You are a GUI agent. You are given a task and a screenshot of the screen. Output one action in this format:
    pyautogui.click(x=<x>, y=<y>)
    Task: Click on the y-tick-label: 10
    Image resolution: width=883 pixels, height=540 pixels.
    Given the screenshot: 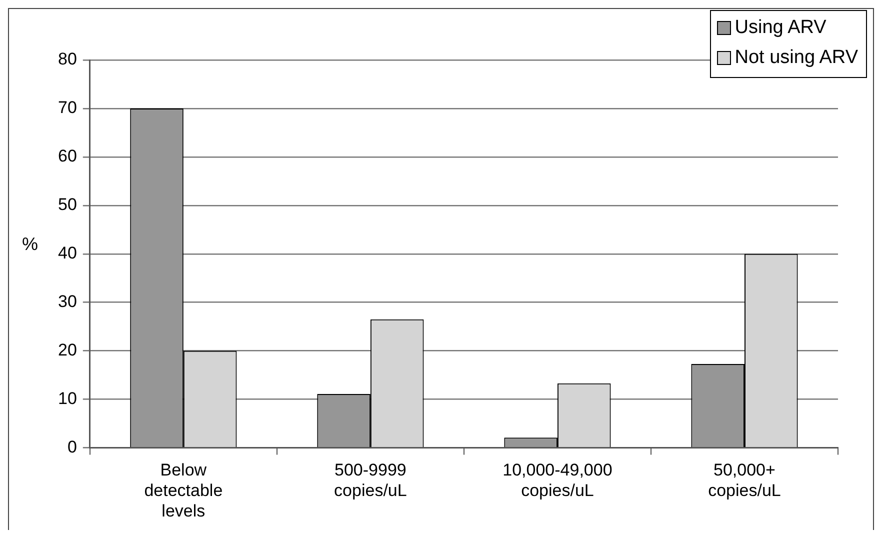 What is the action you would take?
    pyautogui.click(x=67, y=398)
    